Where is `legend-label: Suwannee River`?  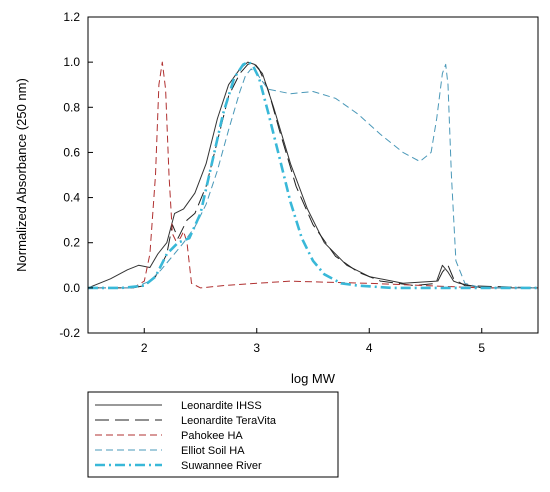
legend-label: Suwannee River is located at coordinates (221, 466).